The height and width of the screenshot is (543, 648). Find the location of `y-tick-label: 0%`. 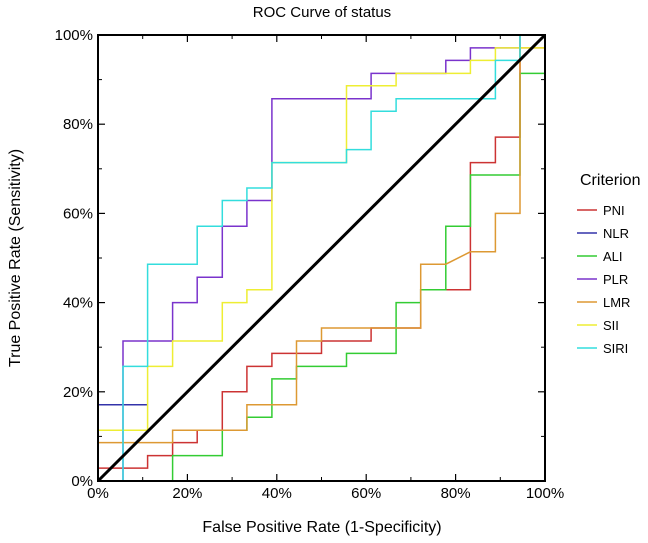

y-tick-label: 0% is located at coordinates (82, 481).